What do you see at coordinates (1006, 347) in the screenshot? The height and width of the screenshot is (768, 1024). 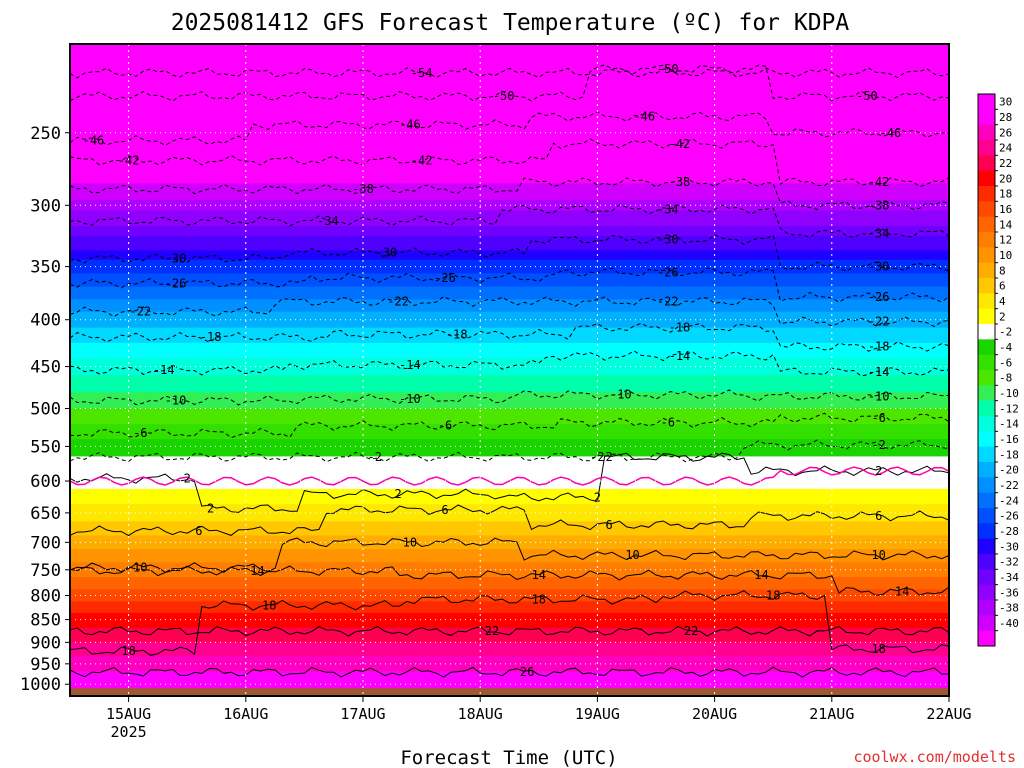 I see `colorbar-label: -4` at bounding box center [1006, 347].